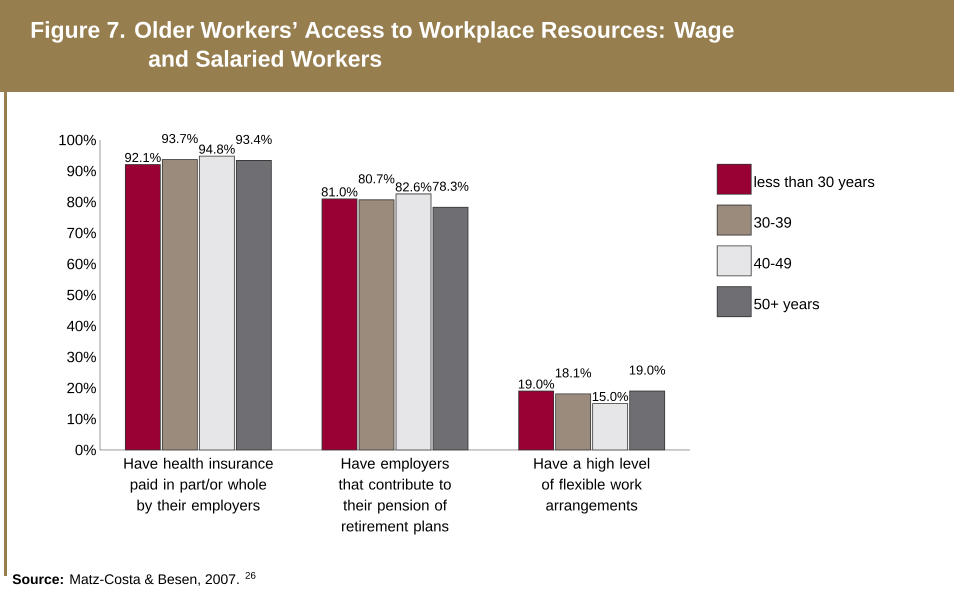 This screenshot has height=590, width=954. I want to click on x-tick-label: Have a high level of flexible work arrangements, so click(592, 486).